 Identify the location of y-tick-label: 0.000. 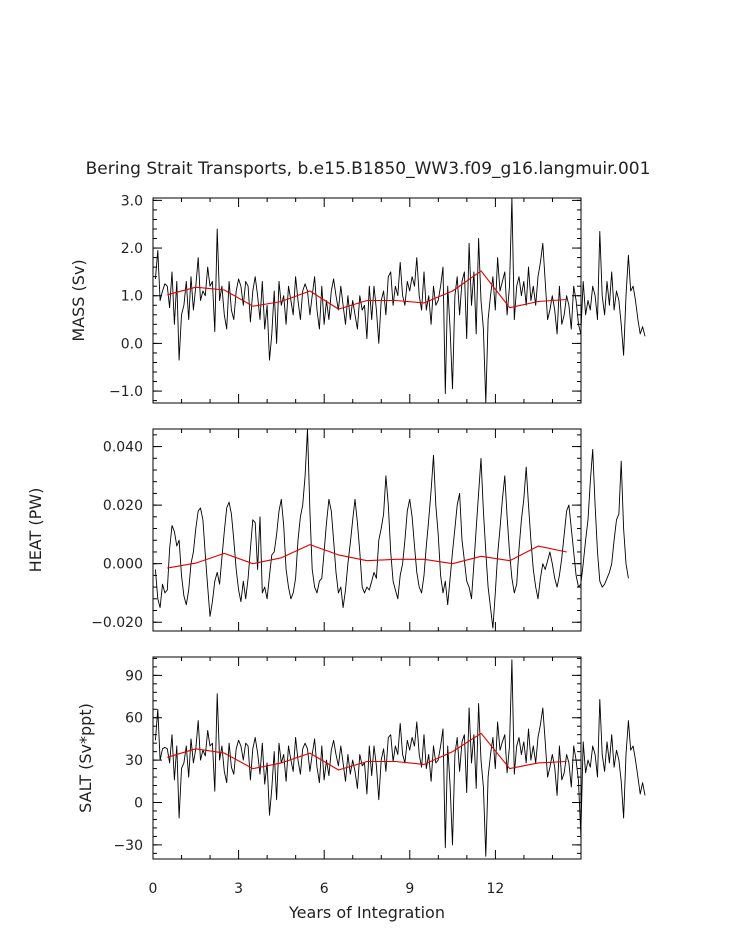
(123, 565).